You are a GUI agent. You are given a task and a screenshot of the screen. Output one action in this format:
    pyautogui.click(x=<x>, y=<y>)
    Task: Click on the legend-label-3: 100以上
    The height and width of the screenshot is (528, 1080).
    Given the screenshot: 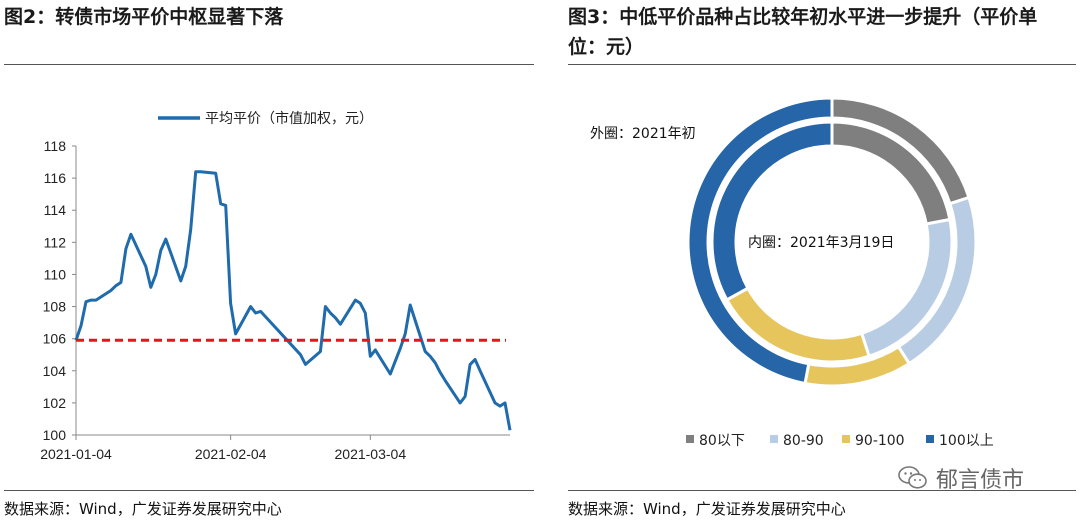 What is the action you would take?
    pyautogui.click(x=966, y=441)
    